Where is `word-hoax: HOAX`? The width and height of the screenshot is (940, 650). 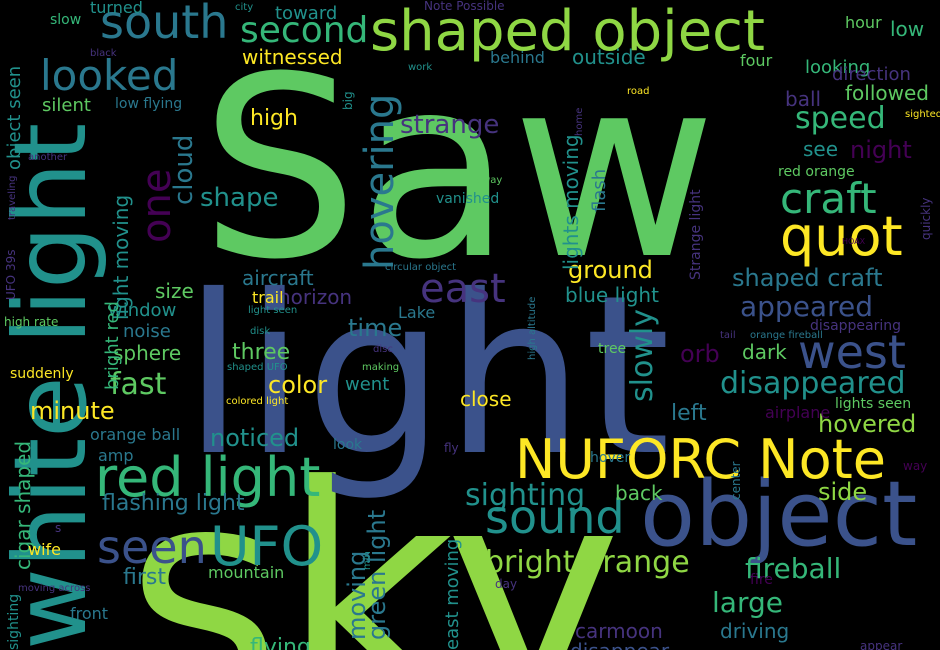 word-hoax: HOAX is located at coordinates (854, 241).